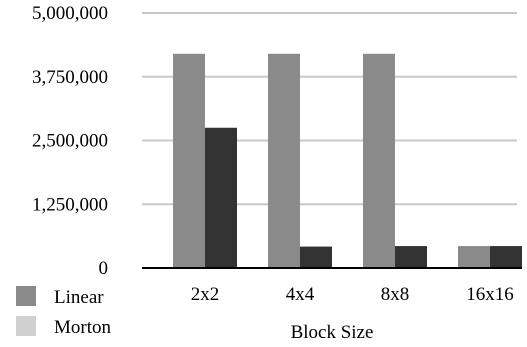 This screenshot has width=527, height=347. What do you see at coordinates (26, 296) in the screenshot?
I see `legend-swatch-linear` at bounding box center [26, 296].